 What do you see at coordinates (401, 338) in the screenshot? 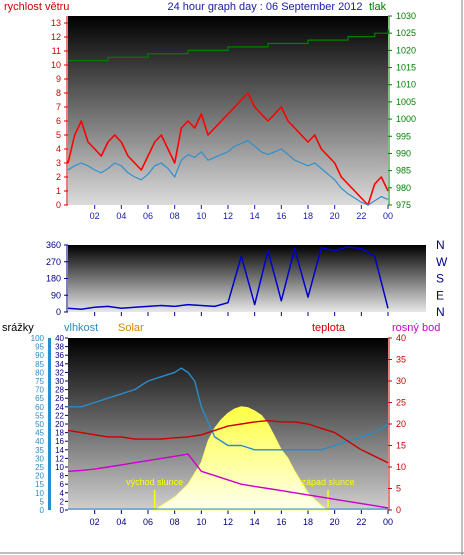
I see `temp-right-tick-label: 40` at bounding box center [401, 338].